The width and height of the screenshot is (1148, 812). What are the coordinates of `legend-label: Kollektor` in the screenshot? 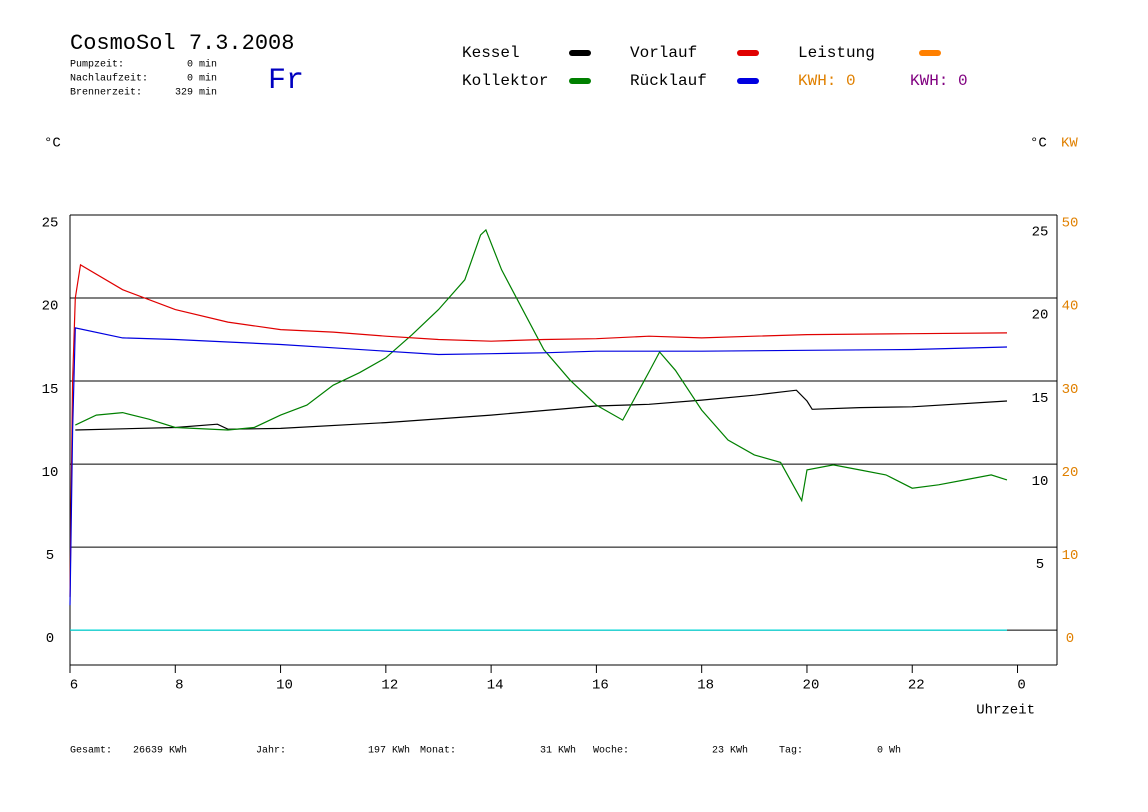 It's located at (505, 81).